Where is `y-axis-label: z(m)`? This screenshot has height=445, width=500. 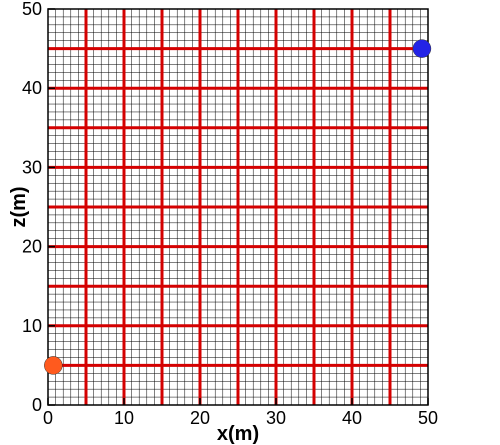 y-axis-label: z(m) is located at coordinates (19, 206).